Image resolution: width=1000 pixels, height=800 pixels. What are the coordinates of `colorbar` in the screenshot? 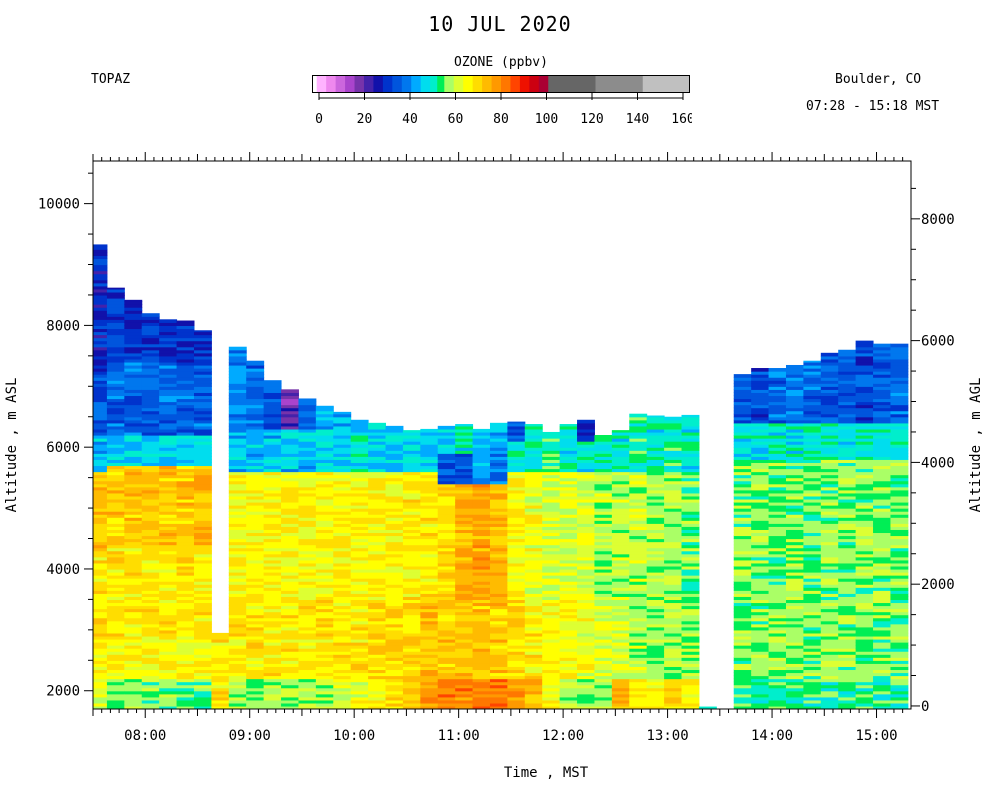 It's located at (501, 84).